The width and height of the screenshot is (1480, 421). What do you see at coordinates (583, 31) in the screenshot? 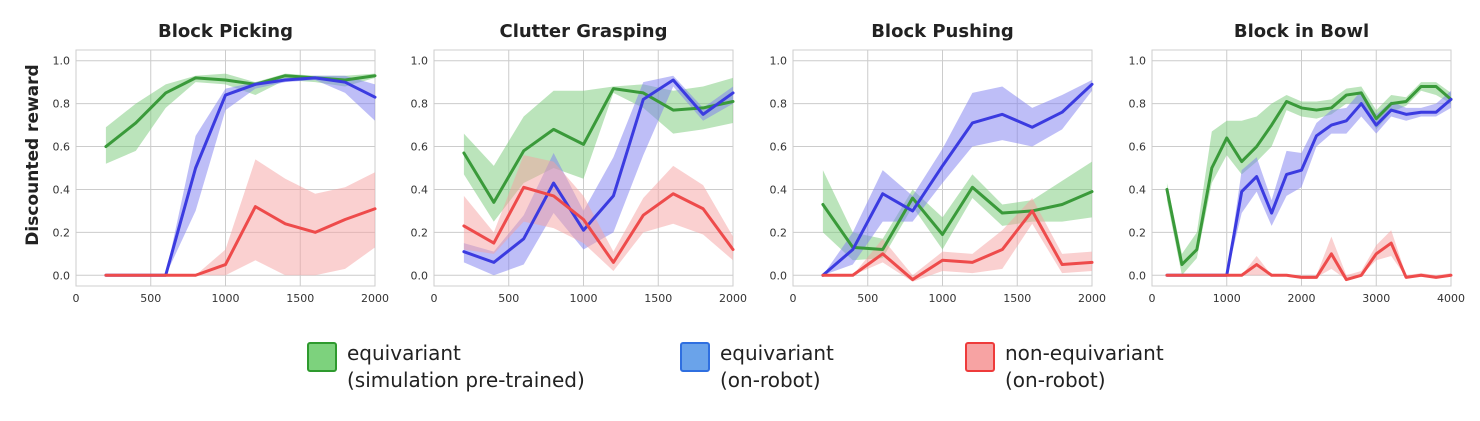
I see `chart-title: Clutter Grasping` at bounding box center [583, 31].